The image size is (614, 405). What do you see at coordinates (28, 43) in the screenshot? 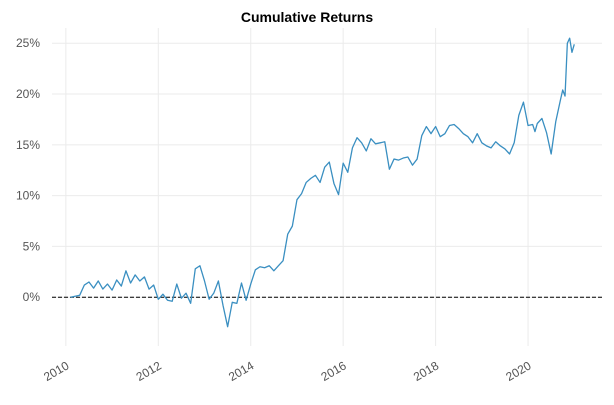
I see `y-tick-label: 25%` at bounding box center [28, 43].